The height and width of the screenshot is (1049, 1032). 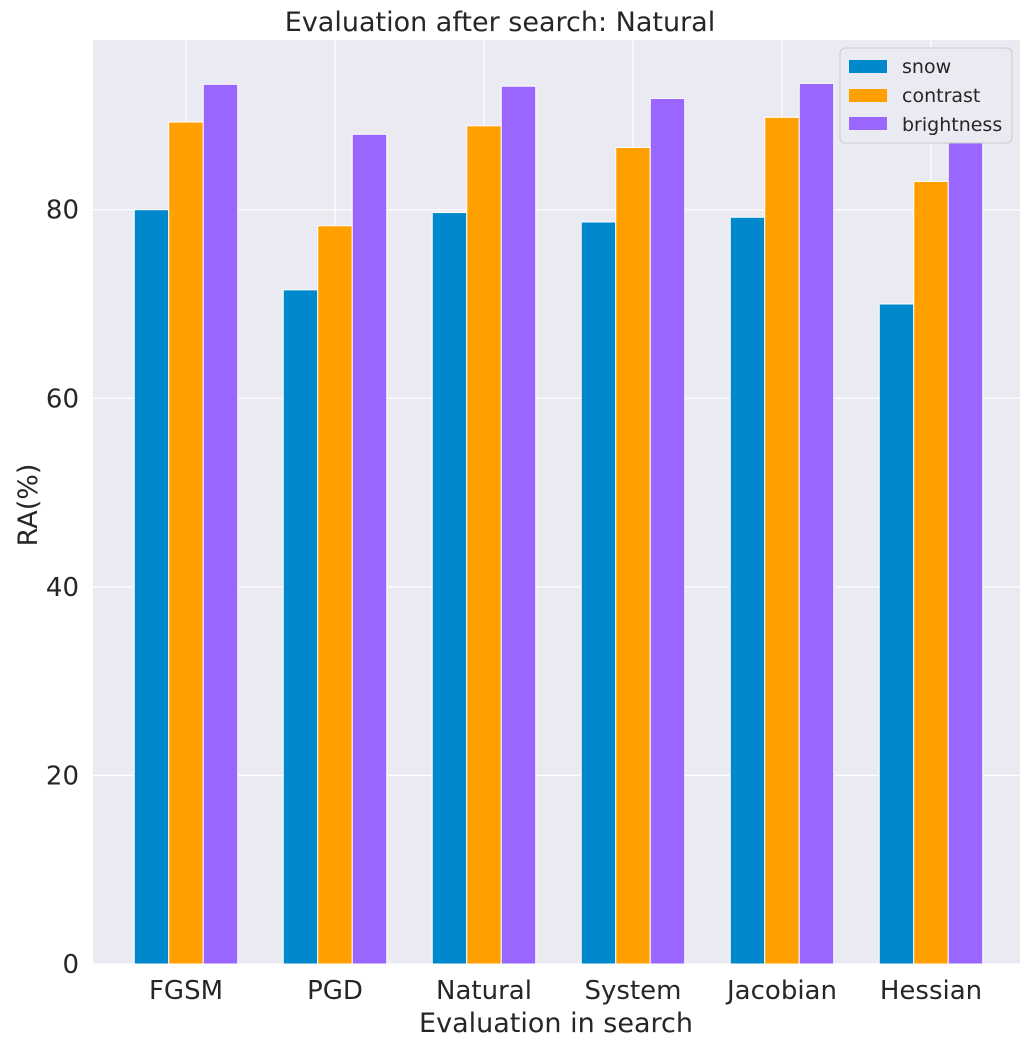 I want to click on bar-brightness-jacobian, so click(x=816, y=523).